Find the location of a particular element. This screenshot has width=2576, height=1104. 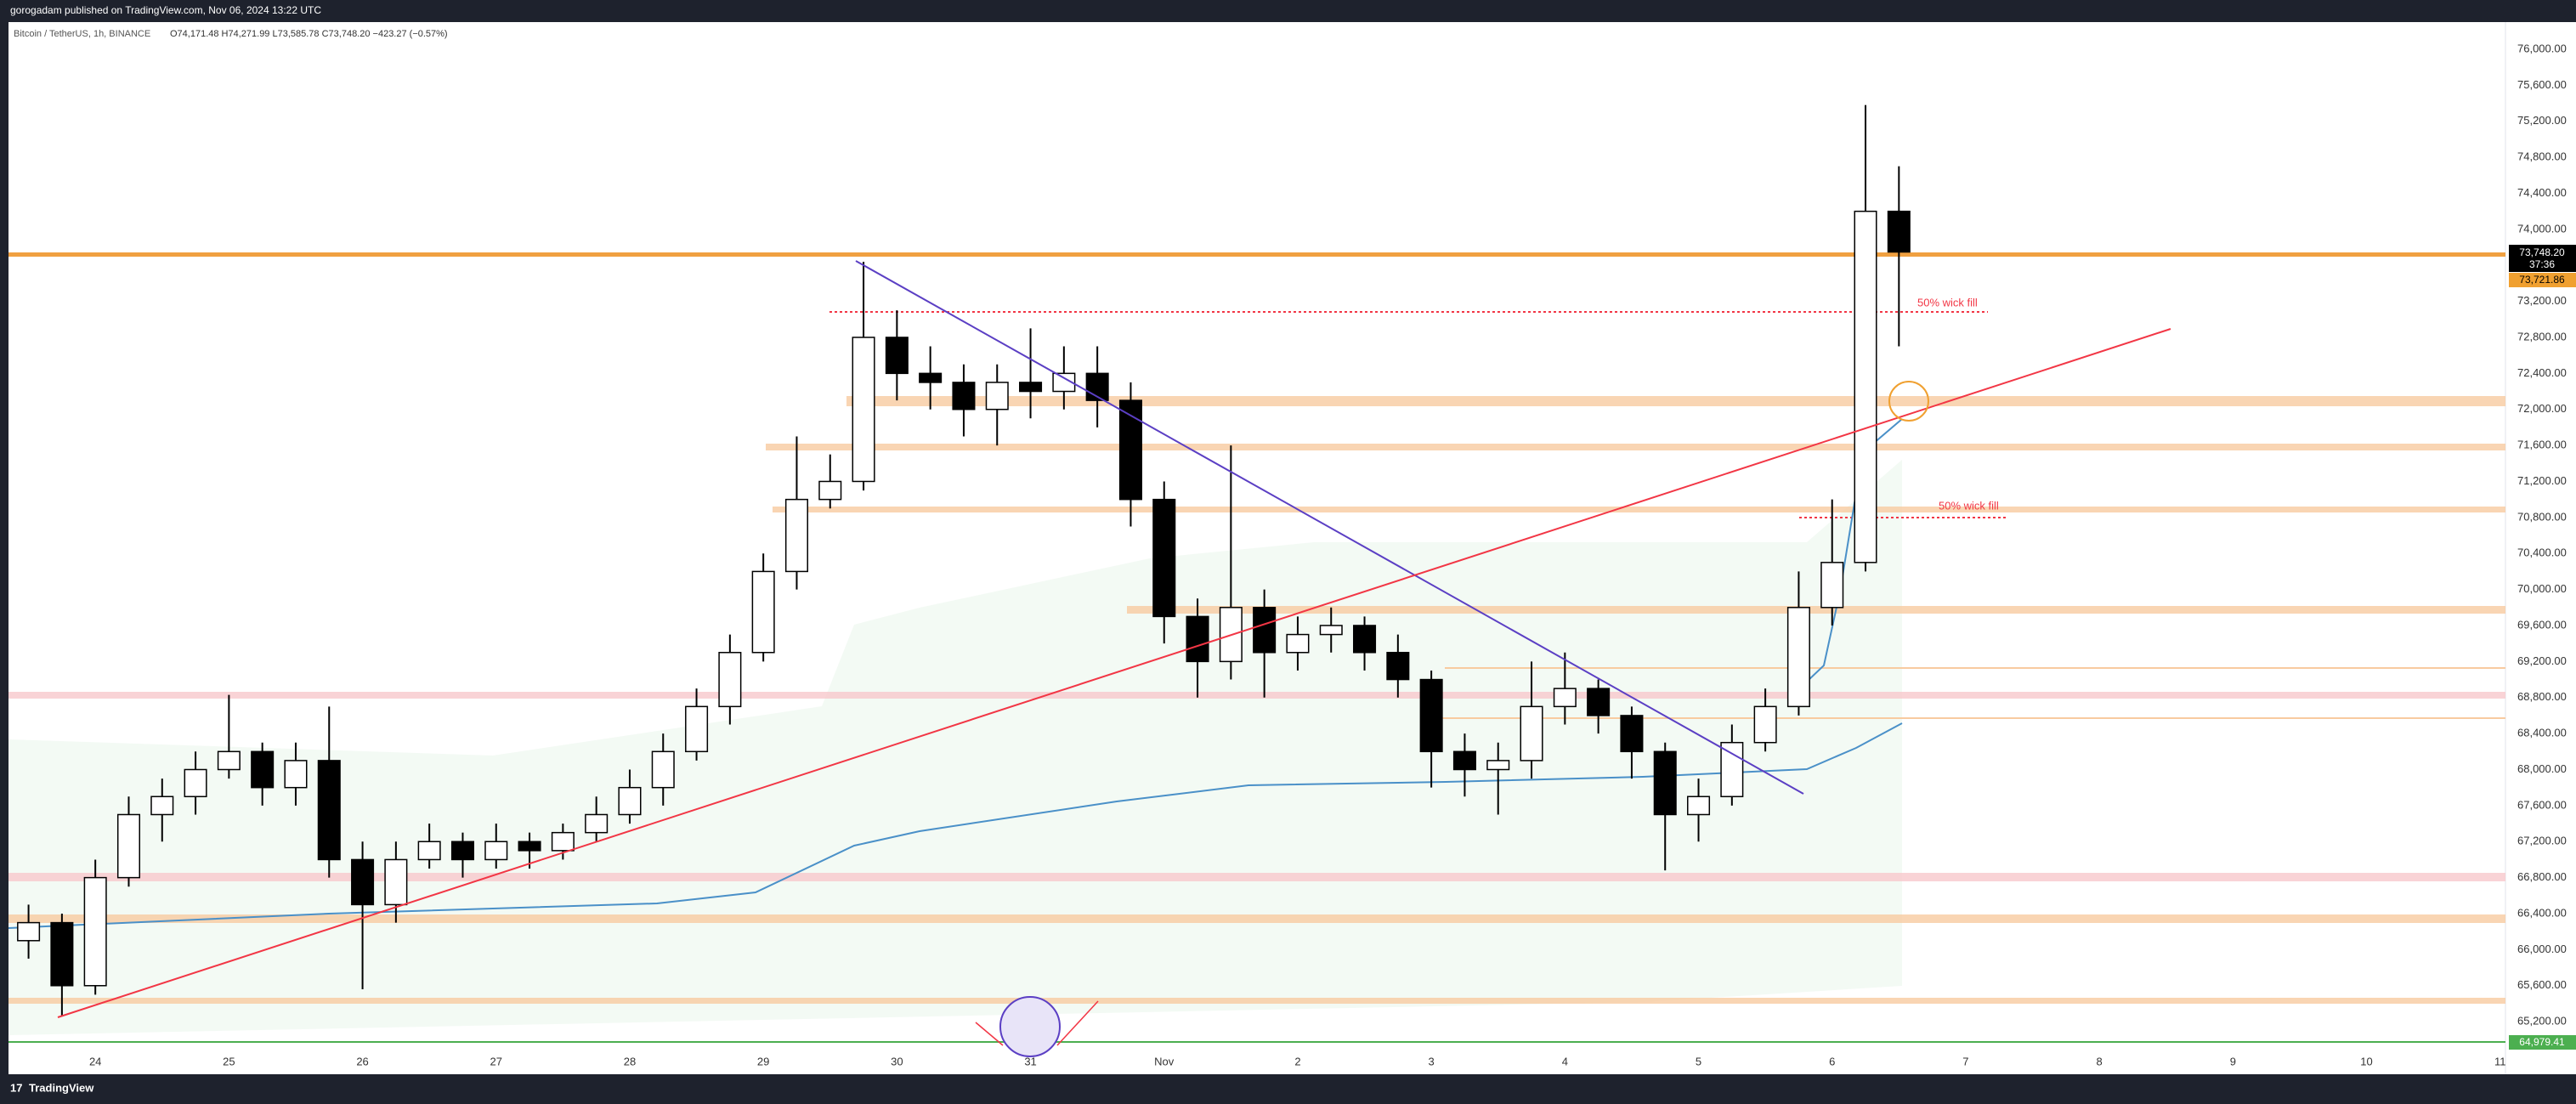

y-tick-label: 72,400.00 is located at coordinates (2542, 372).